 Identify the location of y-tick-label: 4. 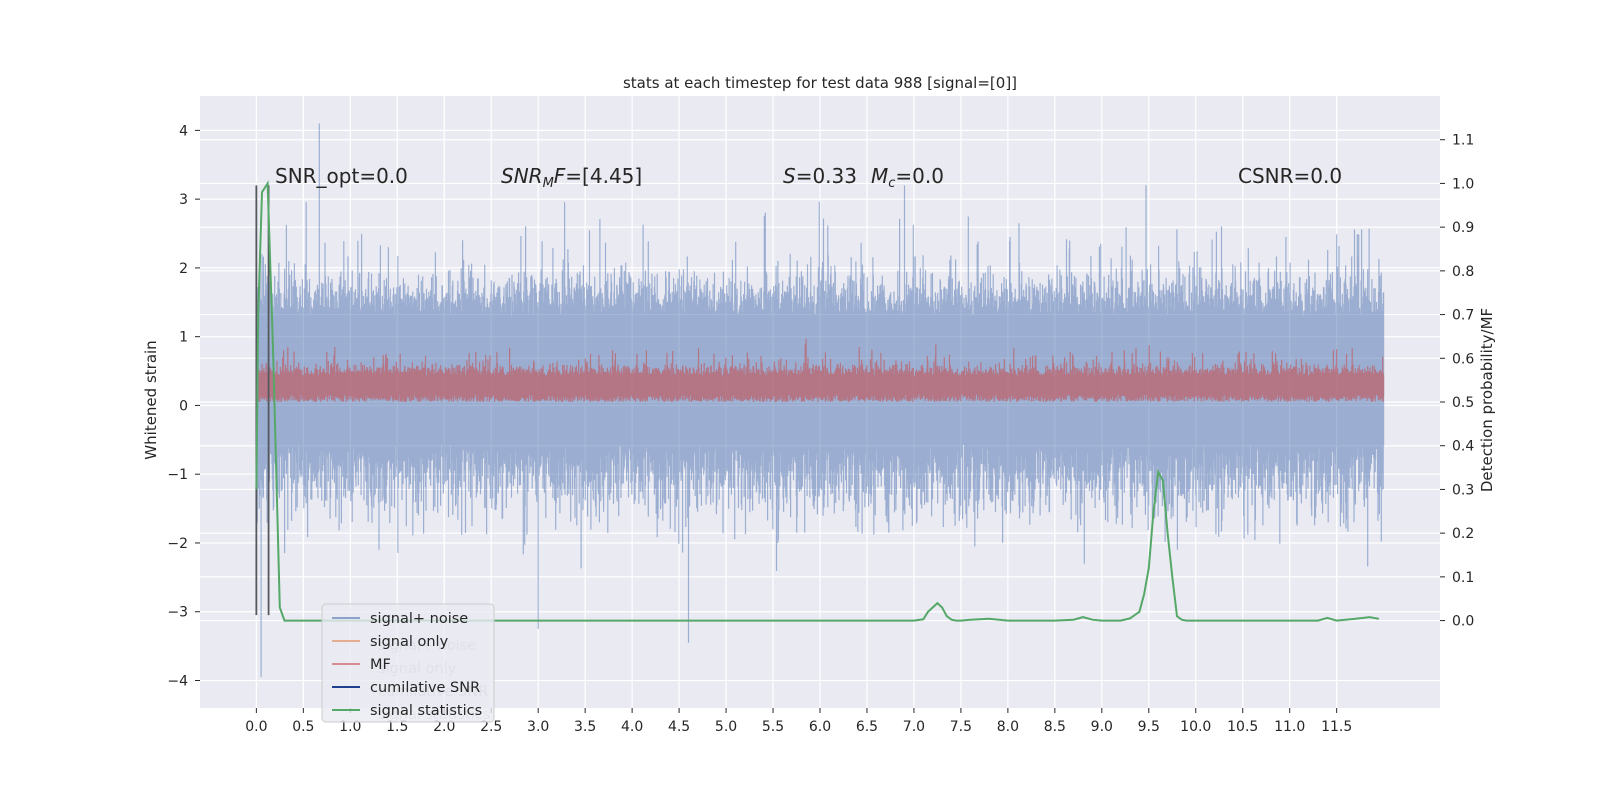
(183, 131).